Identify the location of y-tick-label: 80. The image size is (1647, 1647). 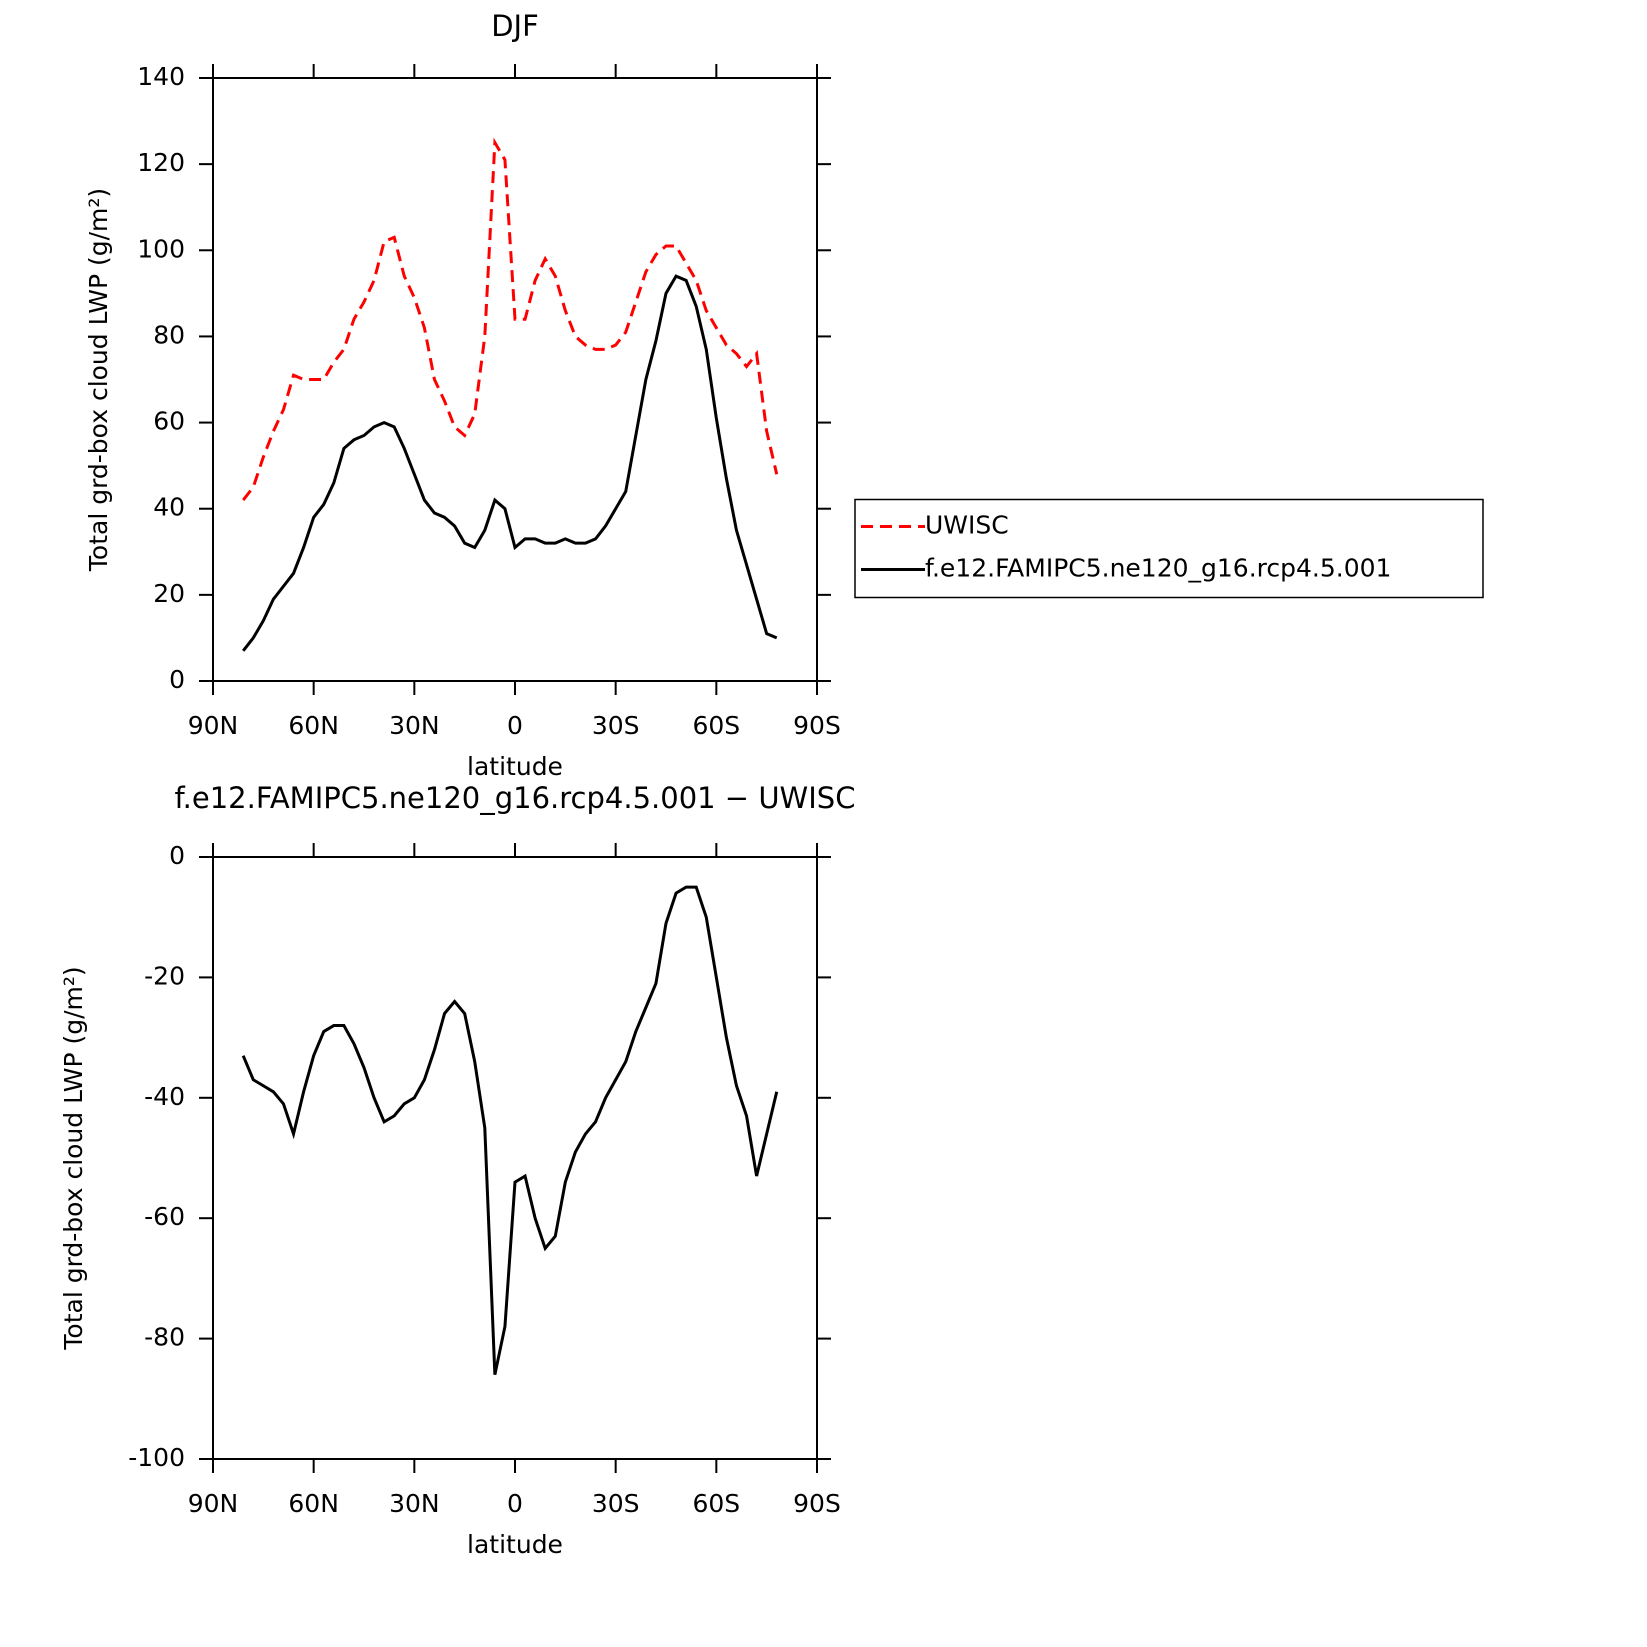
(169, 334).